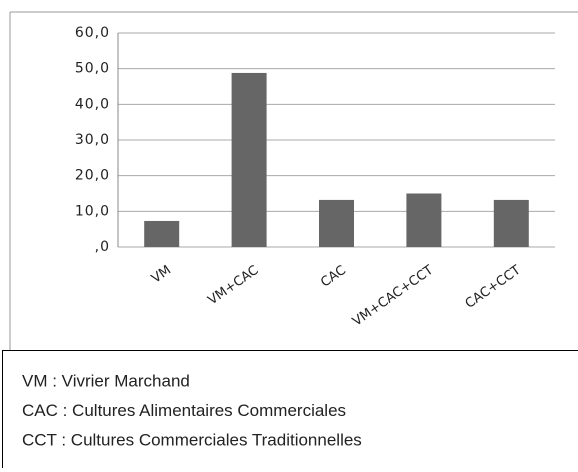 The height and width of the screenshot is (472, 578). I want to click on y-tick-label: 10,0, so click(92, 211).